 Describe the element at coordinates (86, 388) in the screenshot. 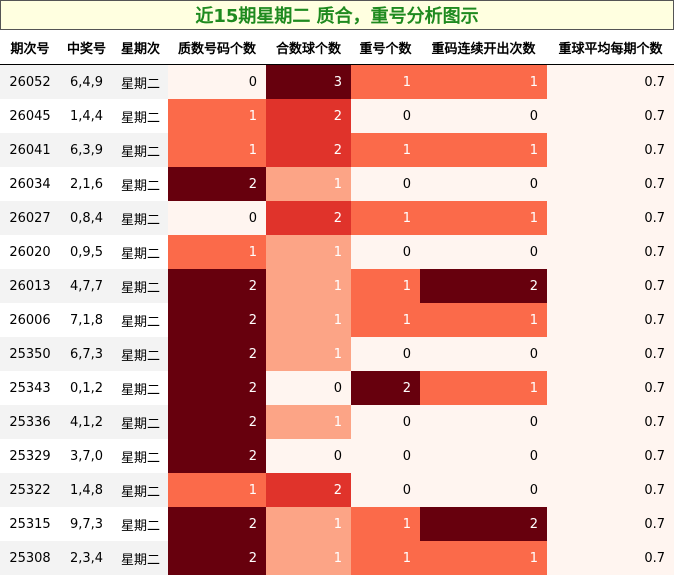

I see `cell-numbers: 0,1,2` at that location.